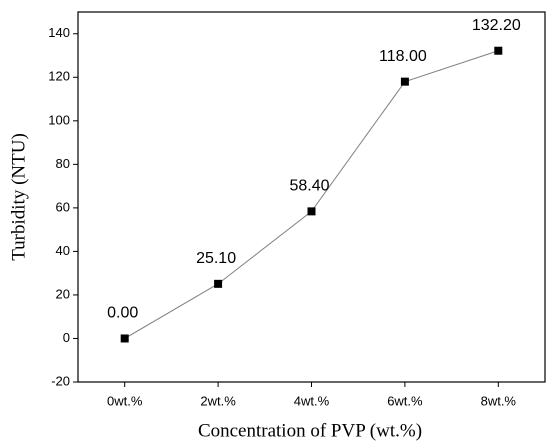 Image resolution: width=550 pixels, height=448 pixels. Describe the element at coordinates (216, 258) in the screenshot. I see `value-label: 25.10` at that location.